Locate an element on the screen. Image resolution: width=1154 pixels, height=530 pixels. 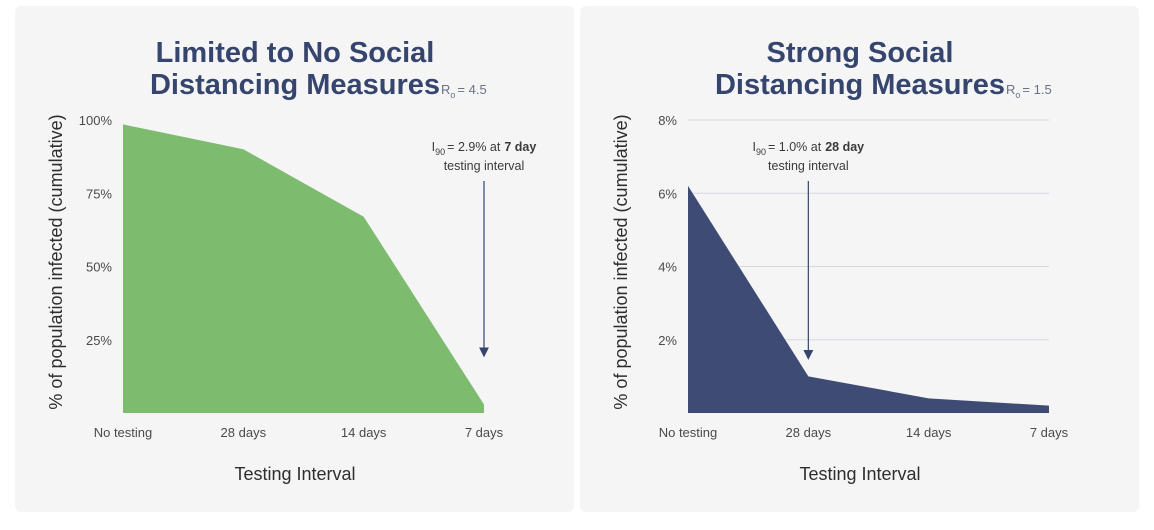
area-series is located at coordinates (868, 299).